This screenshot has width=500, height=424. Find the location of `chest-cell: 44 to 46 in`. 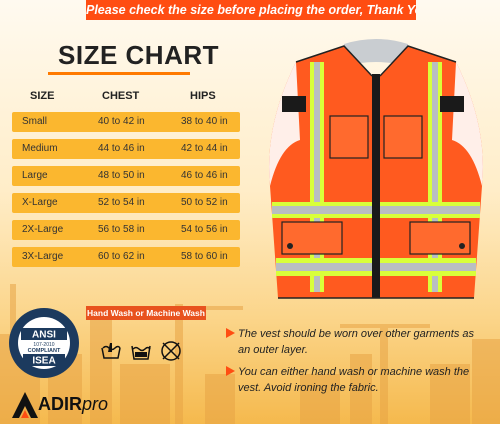

chest-cell: 44 to 46 in is located at coordinates (121, 148).